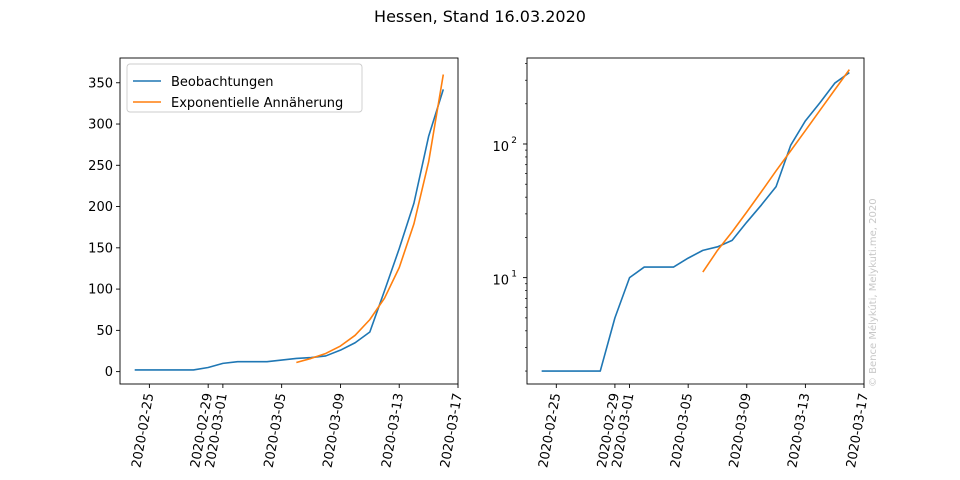  What do you see at coordinates (100, 166) in the screenshot?
I see `y-tick-label: 250` at bounding box center [100, 166].